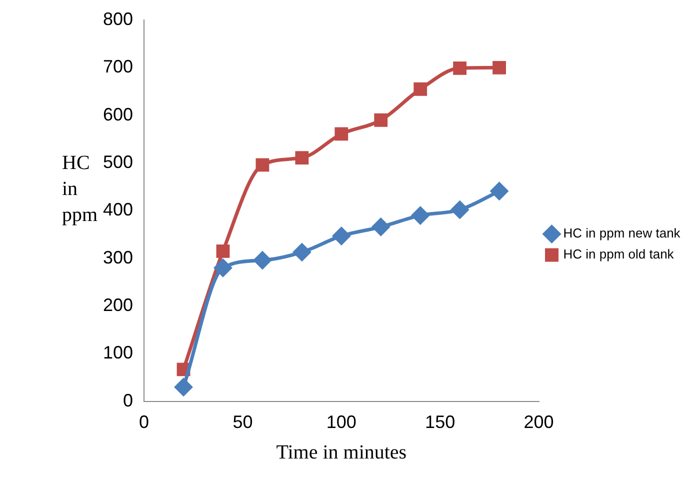  Describe the element at coordinates (80, 189) in the screenshot. I see `y-axis-title: HC in ppm` at that location.